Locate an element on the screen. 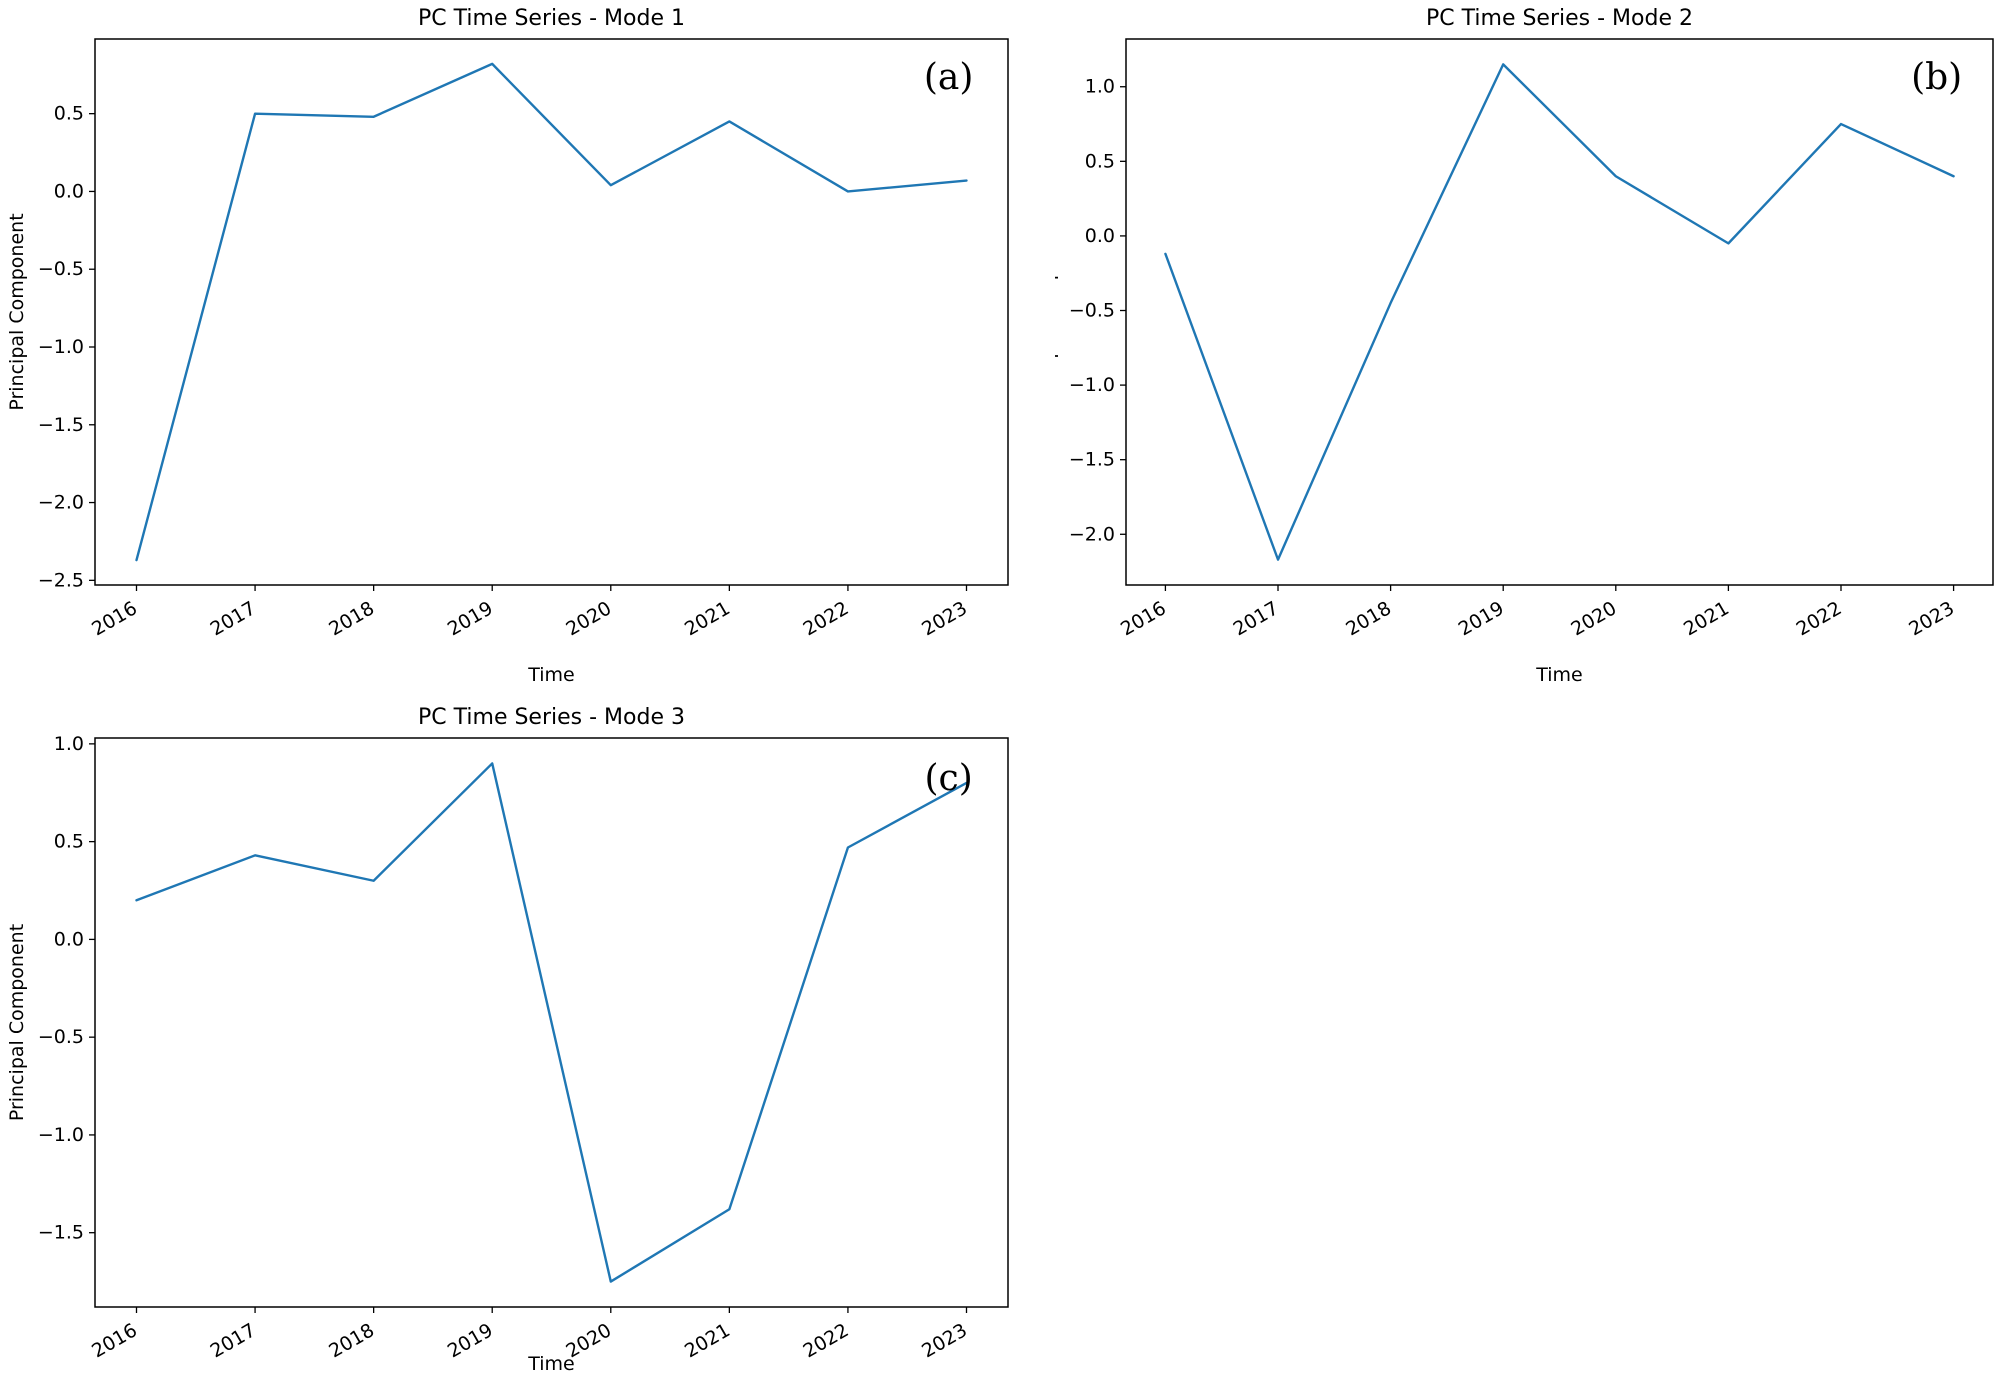  chart-title: PC Time Series - Mode 2 is located at coordinates (1559, 18).